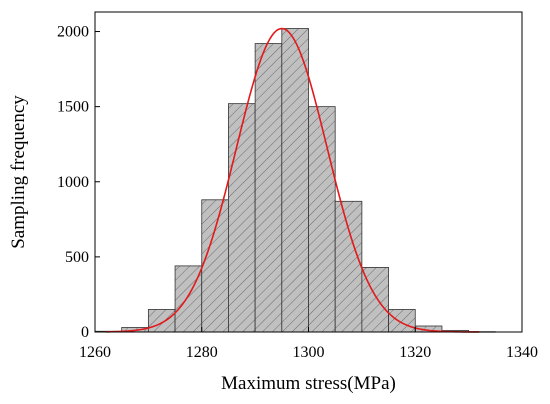 This screenshot has height=404, width=550. I want to click on y-axis-ticks: 0 500 1000 1500 2000, so click(78, 182).